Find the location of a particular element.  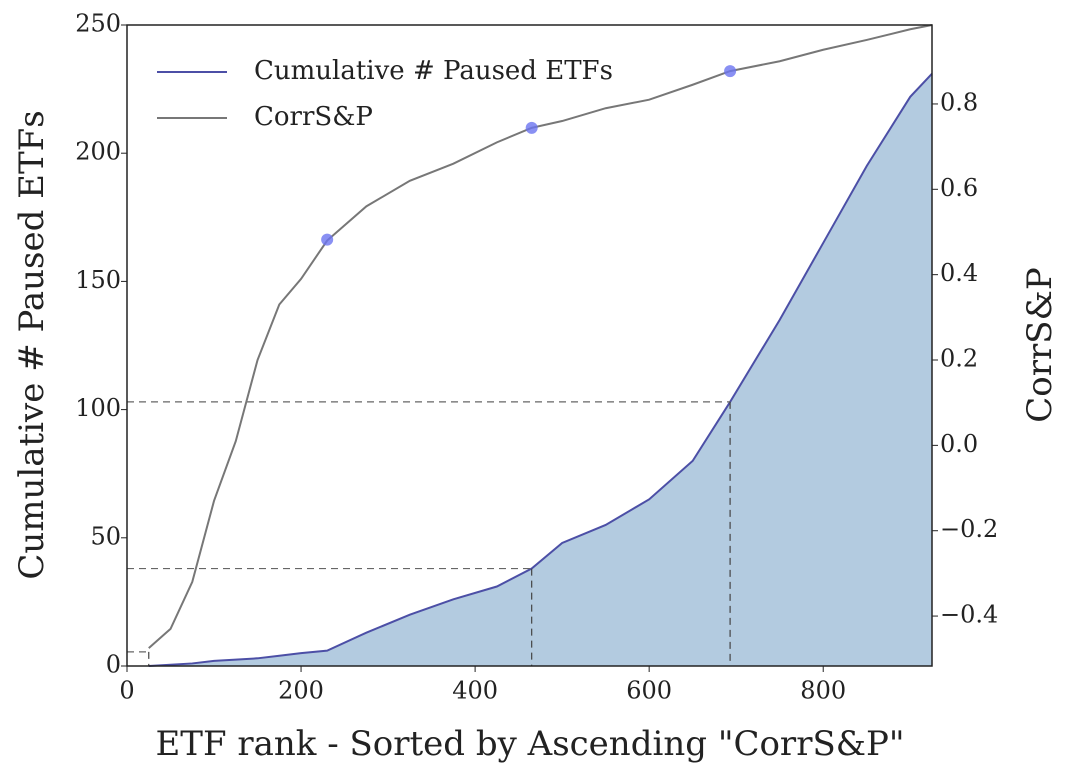

y-axis-label: Cumulative # Paused ETFs is located at coordinates (32, 344).